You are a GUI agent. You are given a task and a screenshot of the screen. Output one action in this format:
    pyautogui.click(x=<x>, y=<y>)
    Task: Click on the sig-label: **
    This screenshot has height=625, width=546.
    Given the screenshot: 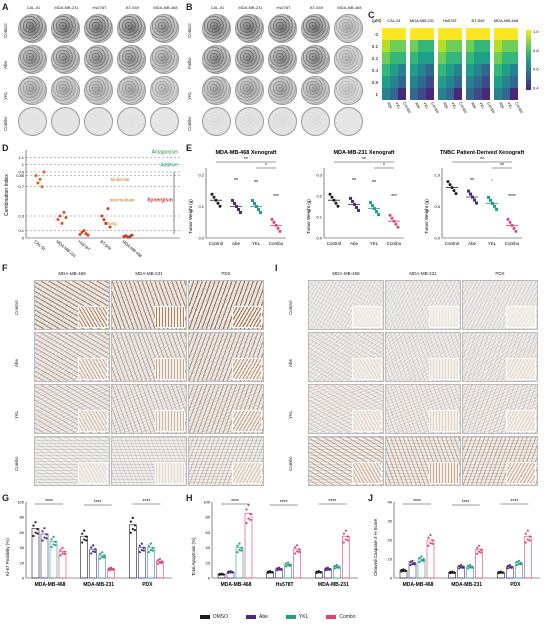 What is the action you would take?
    pyautogui.click(x=364, y=160)
    